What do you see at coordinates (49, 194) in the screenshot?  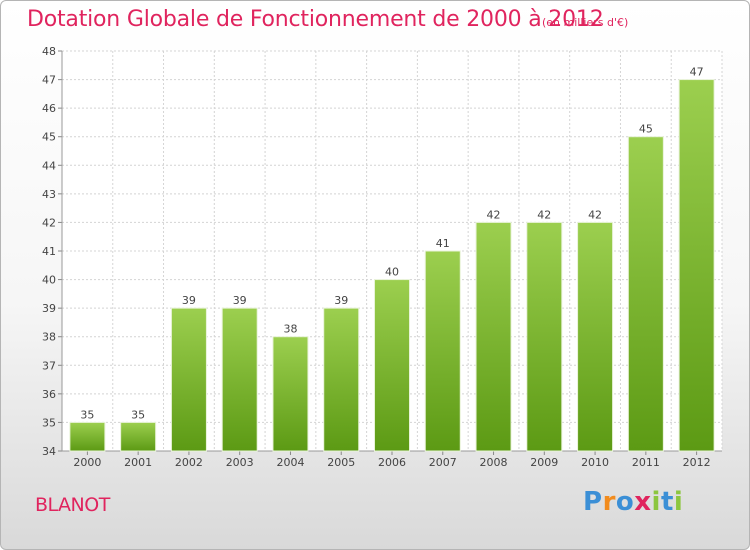 I see `y-tick-label: 43` at bounding box center [49, 194].